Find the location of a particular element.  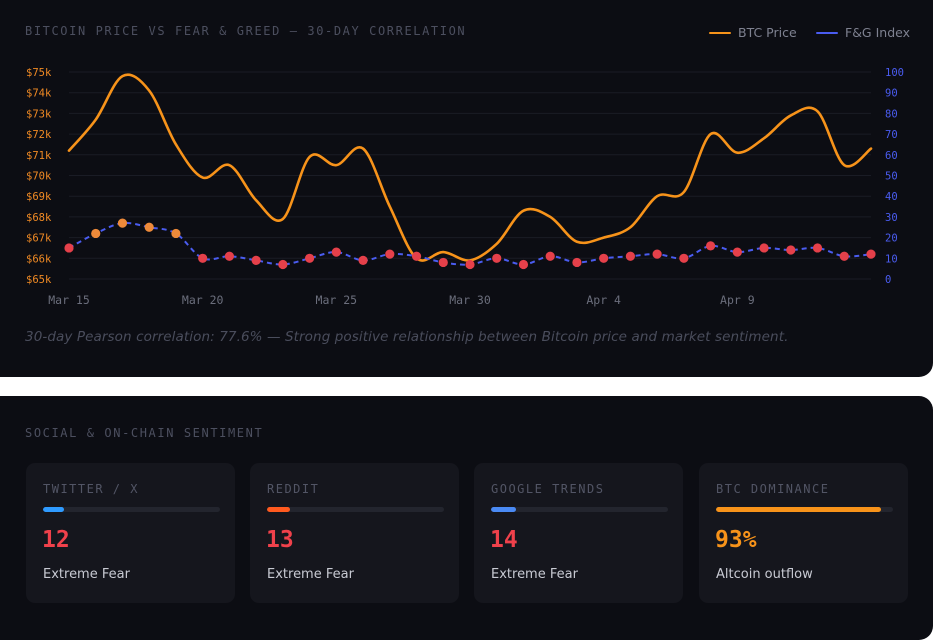

x-tick-label: Mar 30 is located at coordinates (470, 300).